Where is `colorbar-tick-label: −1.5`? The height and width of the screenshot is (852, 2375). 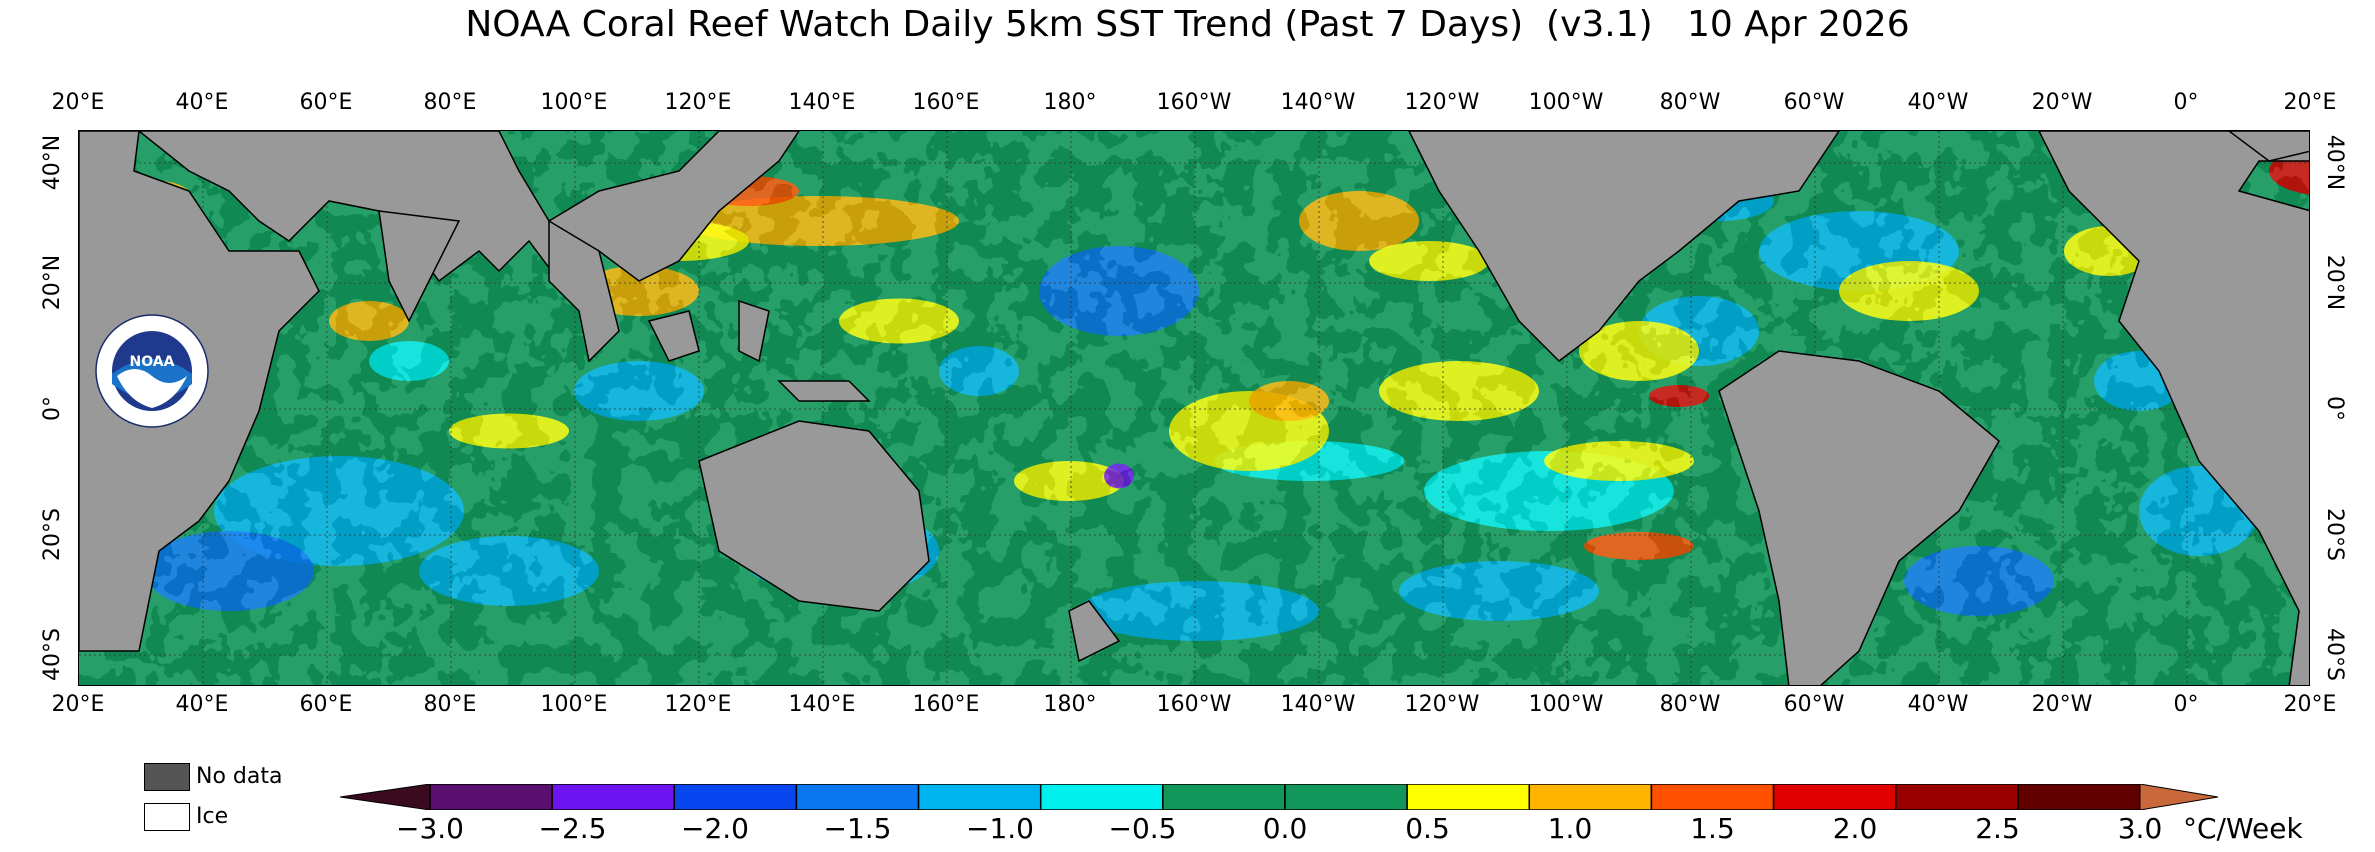
colorbar-tick-label: −1.5 is located at coordinates (857, 828).